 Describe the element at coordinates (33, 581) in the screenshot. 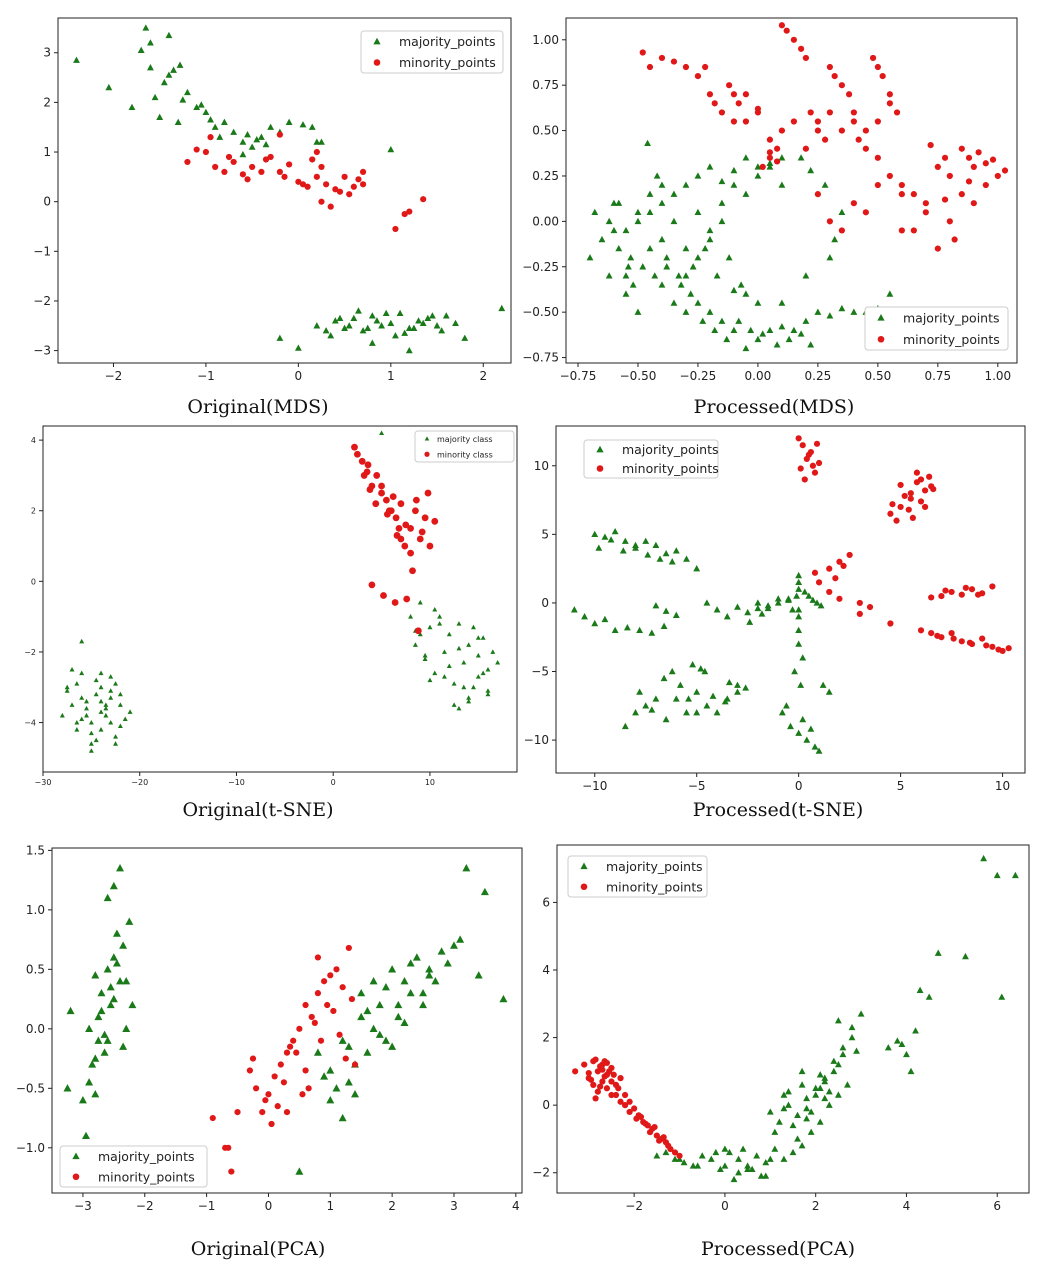

I see `y-tick-label: 0` at that location.